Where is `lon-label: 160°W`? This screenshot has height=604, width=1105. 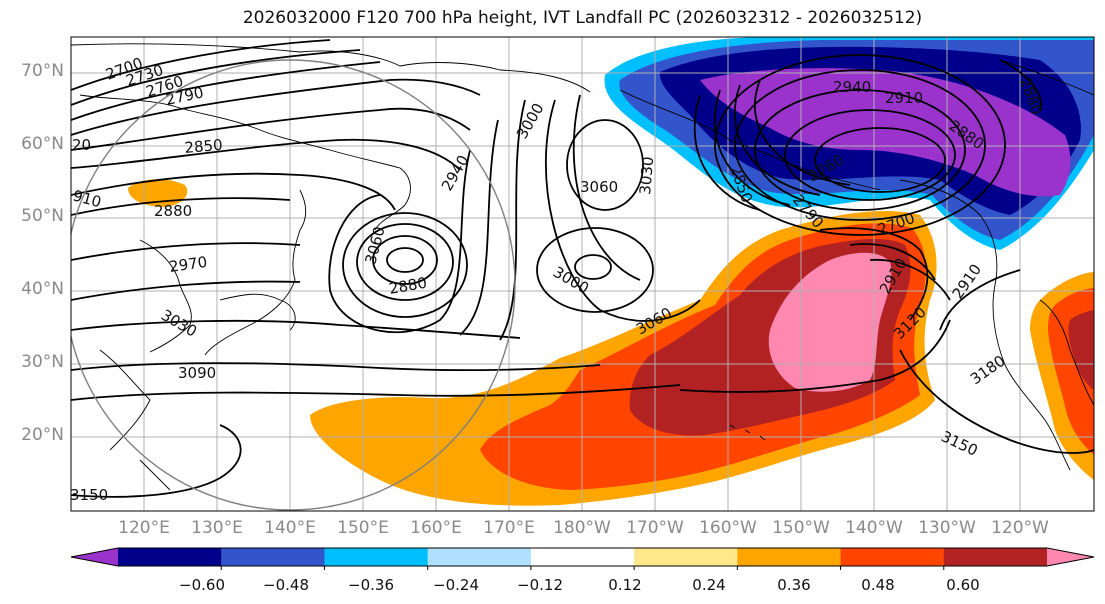 lon-label: 160°W is located at coordinates (728, 528).